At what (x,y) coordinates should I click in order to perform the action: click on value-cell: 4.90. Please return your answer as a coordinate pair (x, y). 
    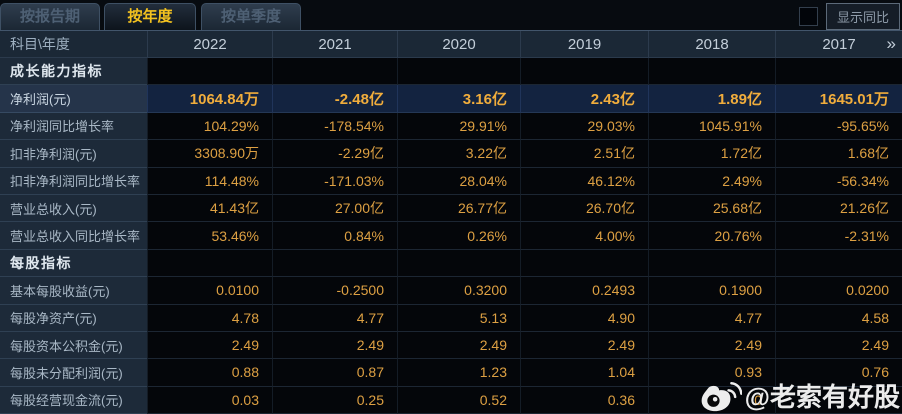
    Looking at the image, I should click on (584, 318).